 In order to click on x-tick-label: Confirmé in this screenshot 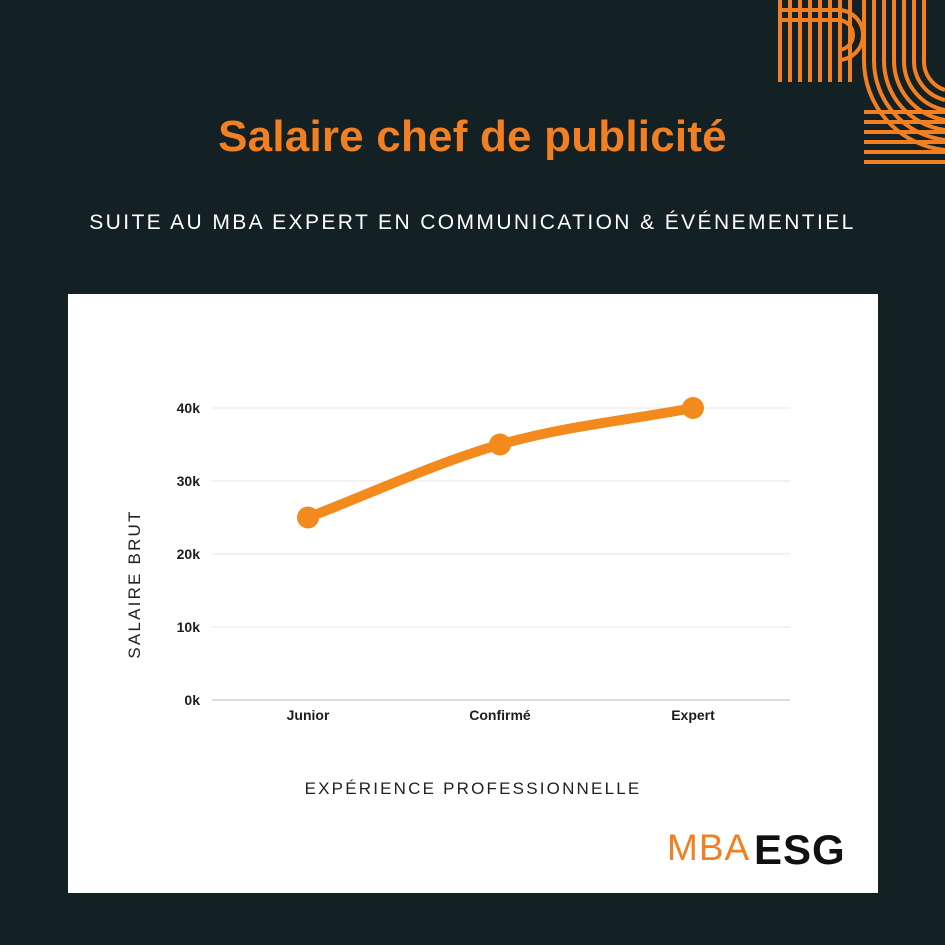, I will do `click(500, 715)`.